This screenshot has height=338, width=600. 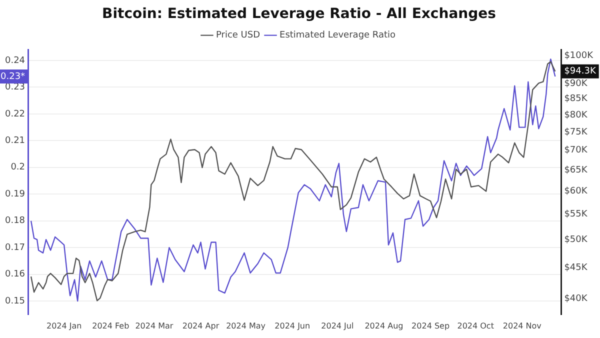 I want to click on y-tick-label: 0.15, so click(x=15, y=301).